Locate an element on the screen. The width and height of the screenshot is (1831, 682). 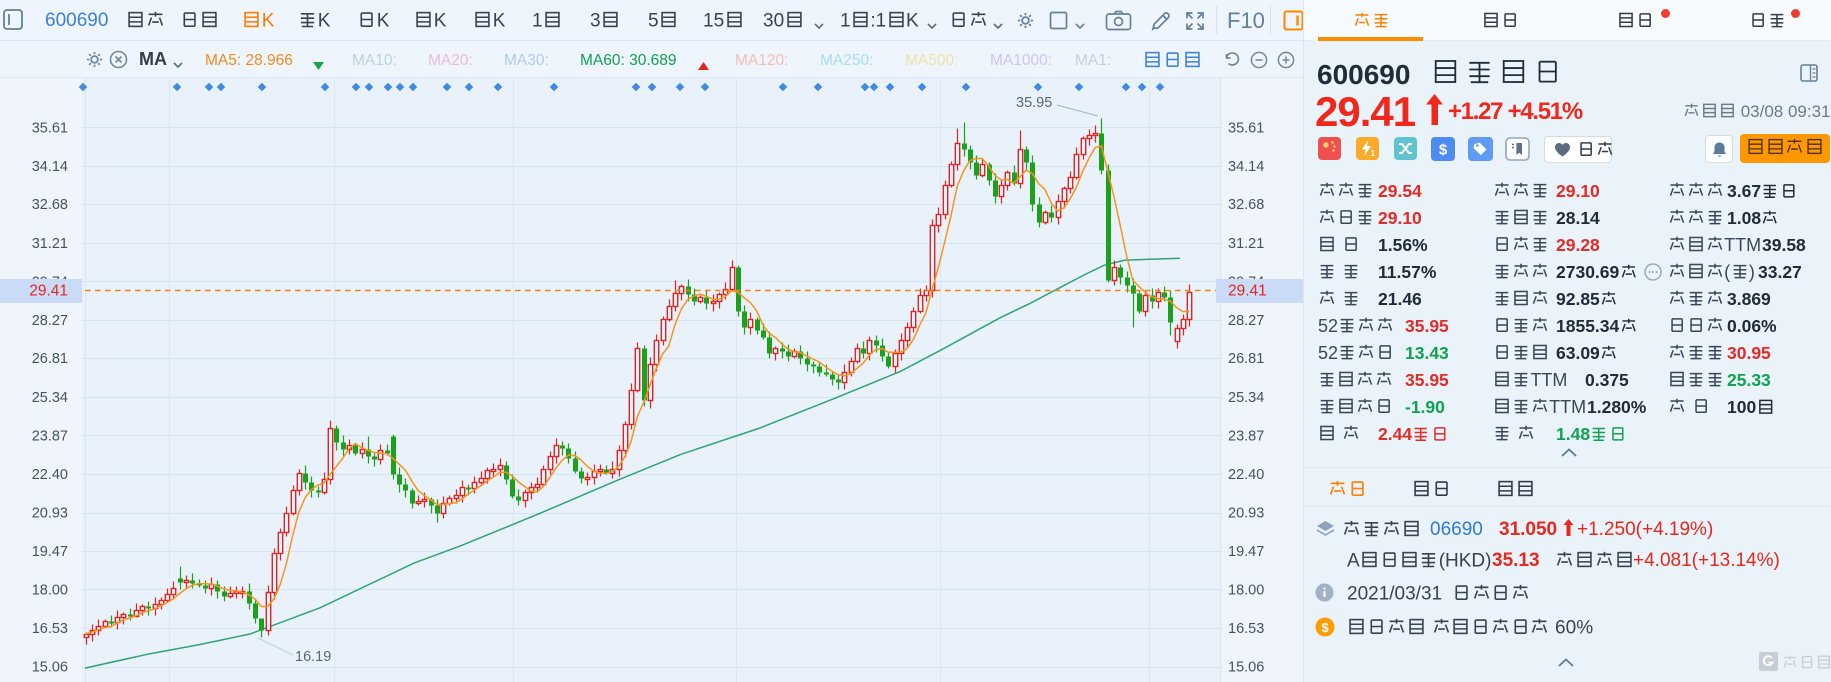
svg-text: 16.19 is located at coordinates (313, 657).